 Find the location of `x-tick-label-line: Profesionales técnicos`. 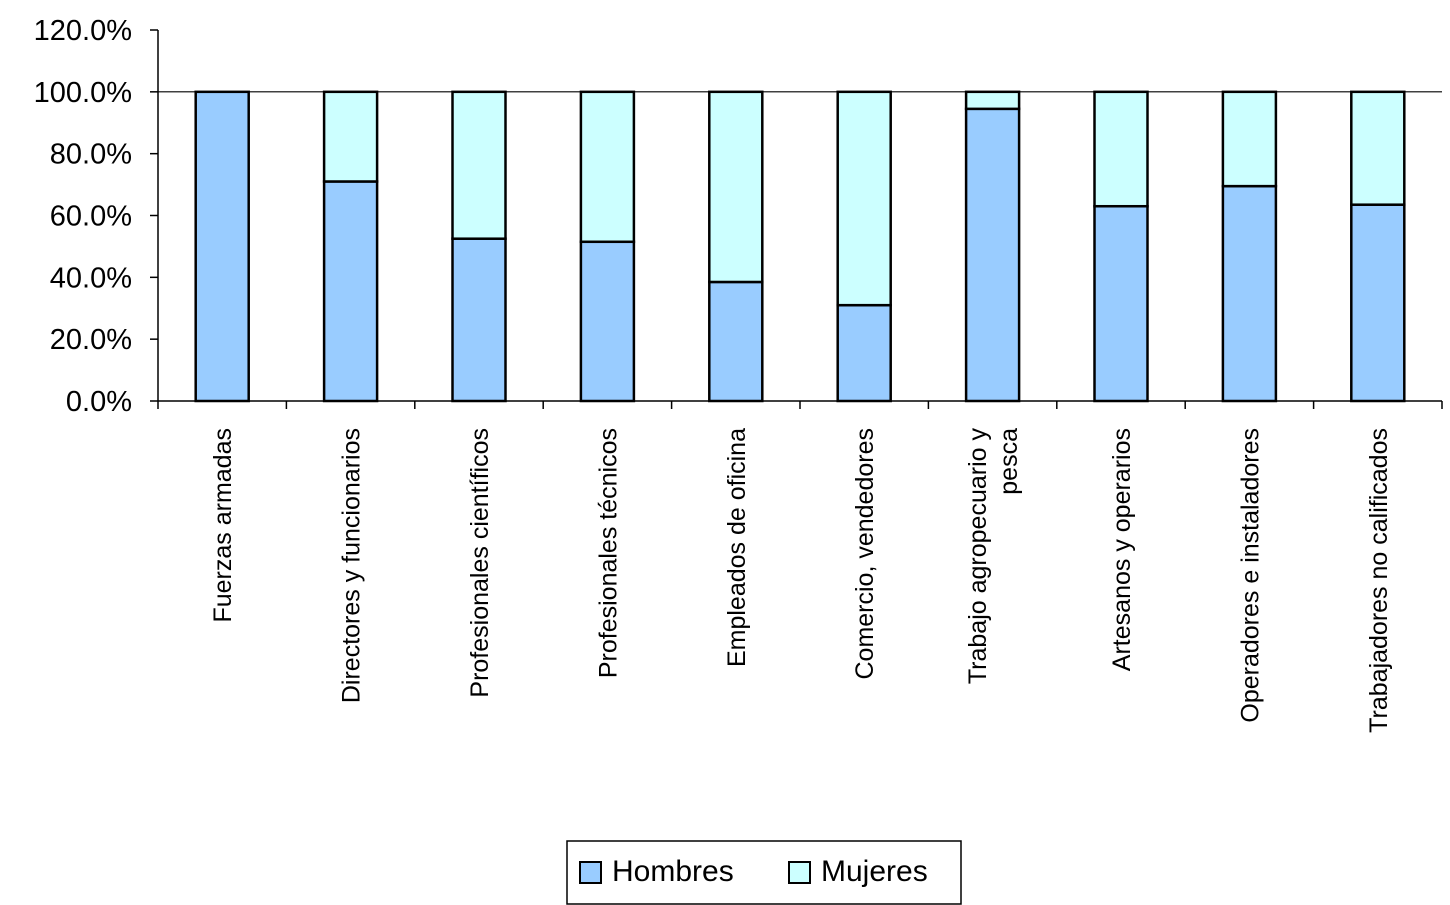

x-tick-label-line: Profesionales técnicos is located at coordinates (608, 553).